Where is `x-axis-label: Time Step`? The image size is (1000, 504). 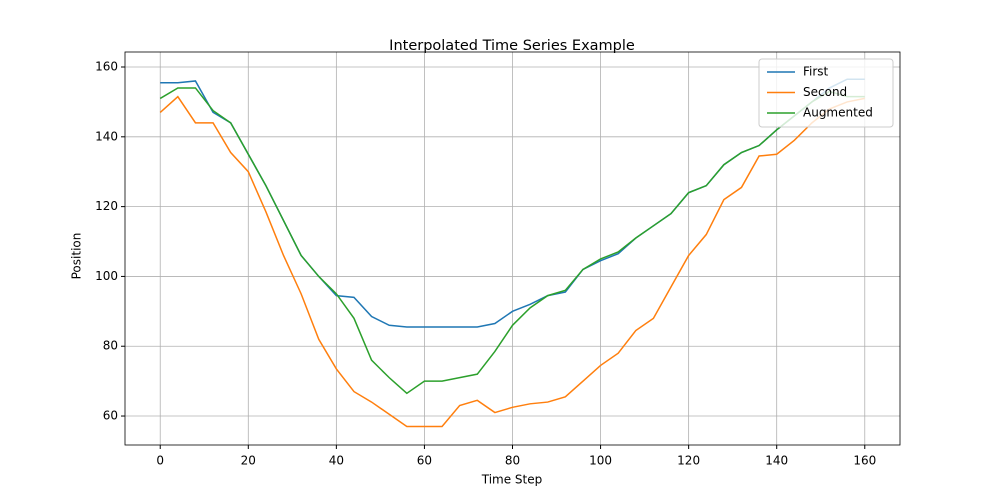
x-axis-label: Time Step is located at coordinates (512, 480).